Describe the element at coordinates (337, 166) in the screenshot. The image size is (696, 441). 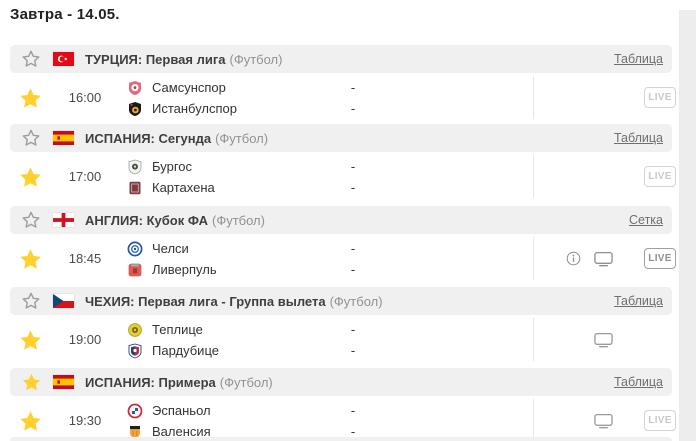
I see `home-team-line: Бургос -` at that location.